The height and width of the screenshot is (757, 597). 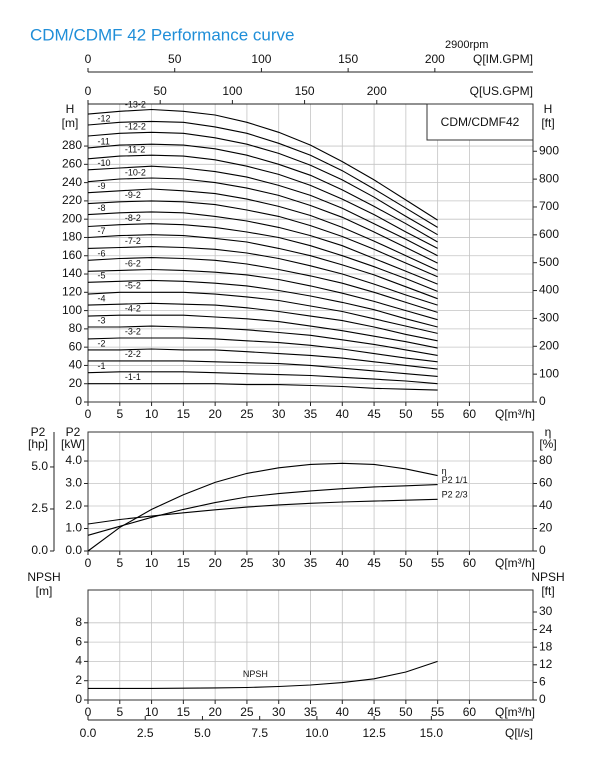 What do you see at coordinates (255, 674) in the screenshot?
I see `series-label: NPSH` at bounding box center [255, 674].